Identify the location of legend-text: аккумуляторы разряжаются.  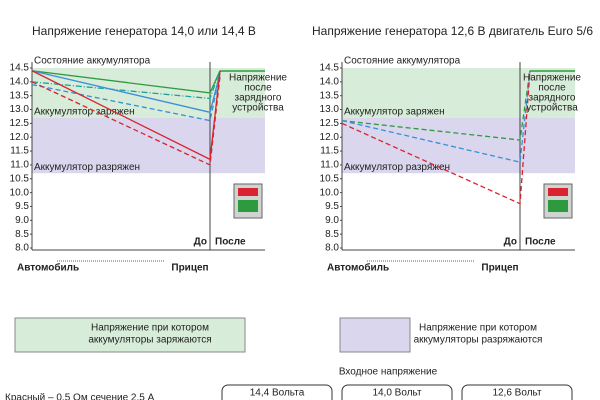
(478, 340).